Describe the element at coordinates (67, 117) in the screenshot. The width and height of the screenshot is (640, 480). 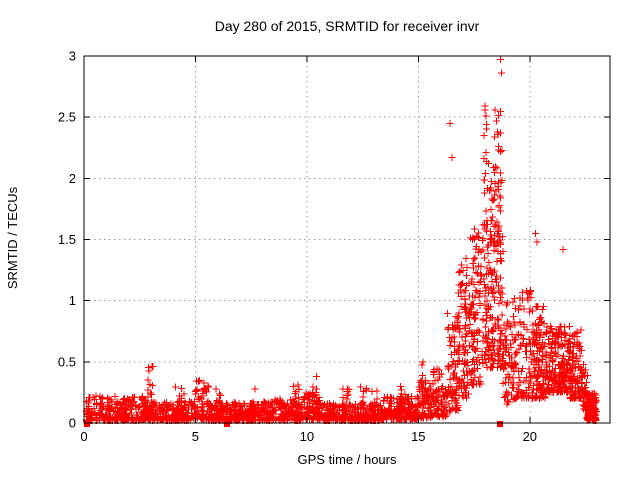
I see `y-tick-label: 2.5` at that location.